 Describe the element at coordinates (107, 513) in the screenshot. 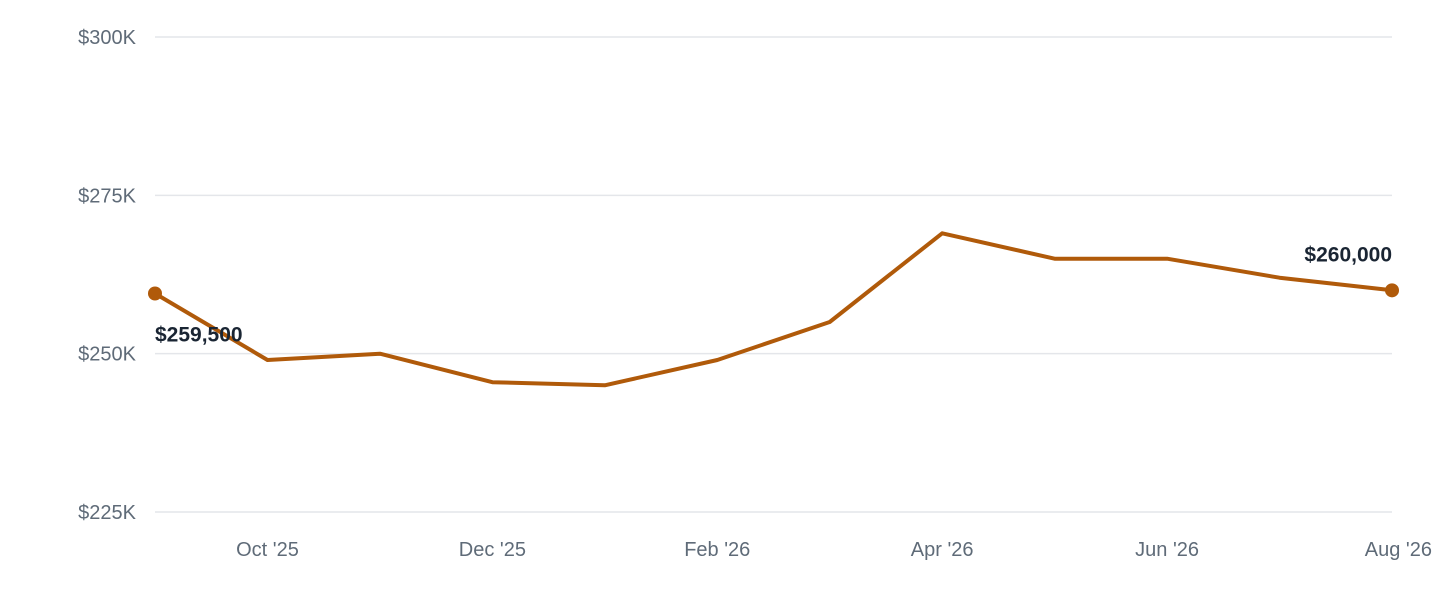

I see `y-tick-label: $225K` at that location.